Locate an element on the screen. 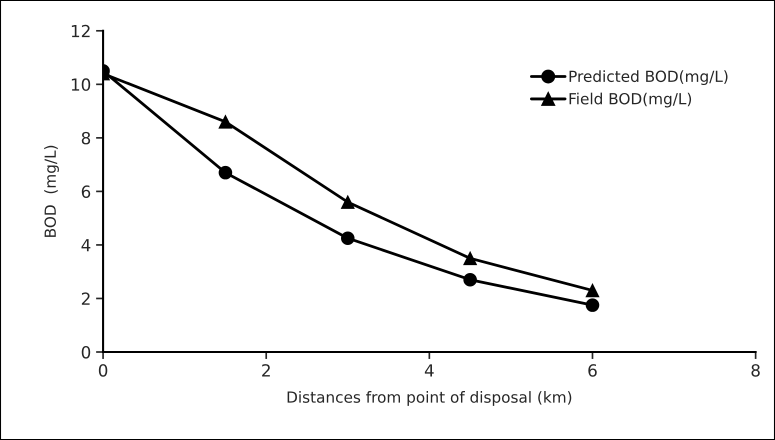  x-tick-label: 2 is located at coordinates (266, 370).